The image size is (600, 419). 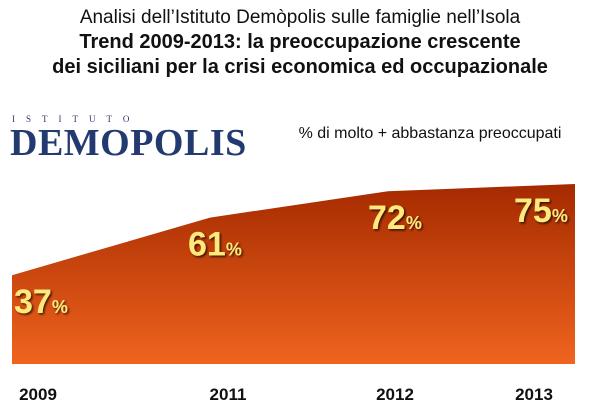 I want to click on demopolis-logo: ISTITUTO DEMOPOLIS, so click(x=128, y=139).